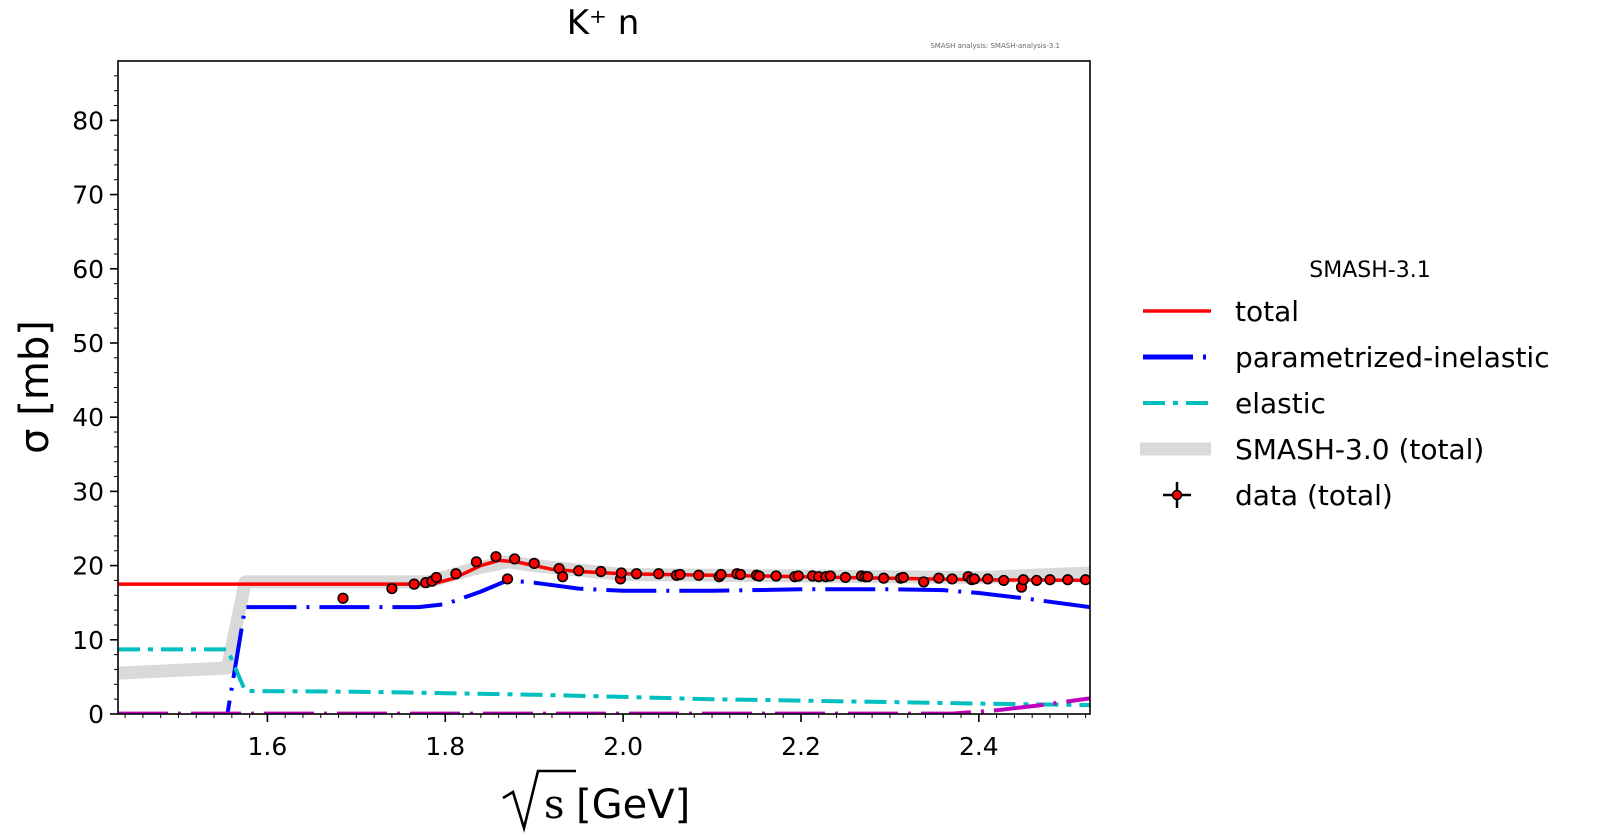  Describe the element at coordinates (539, 801) in the screenshot. I see `sqrt-symbol-icon` at that location.